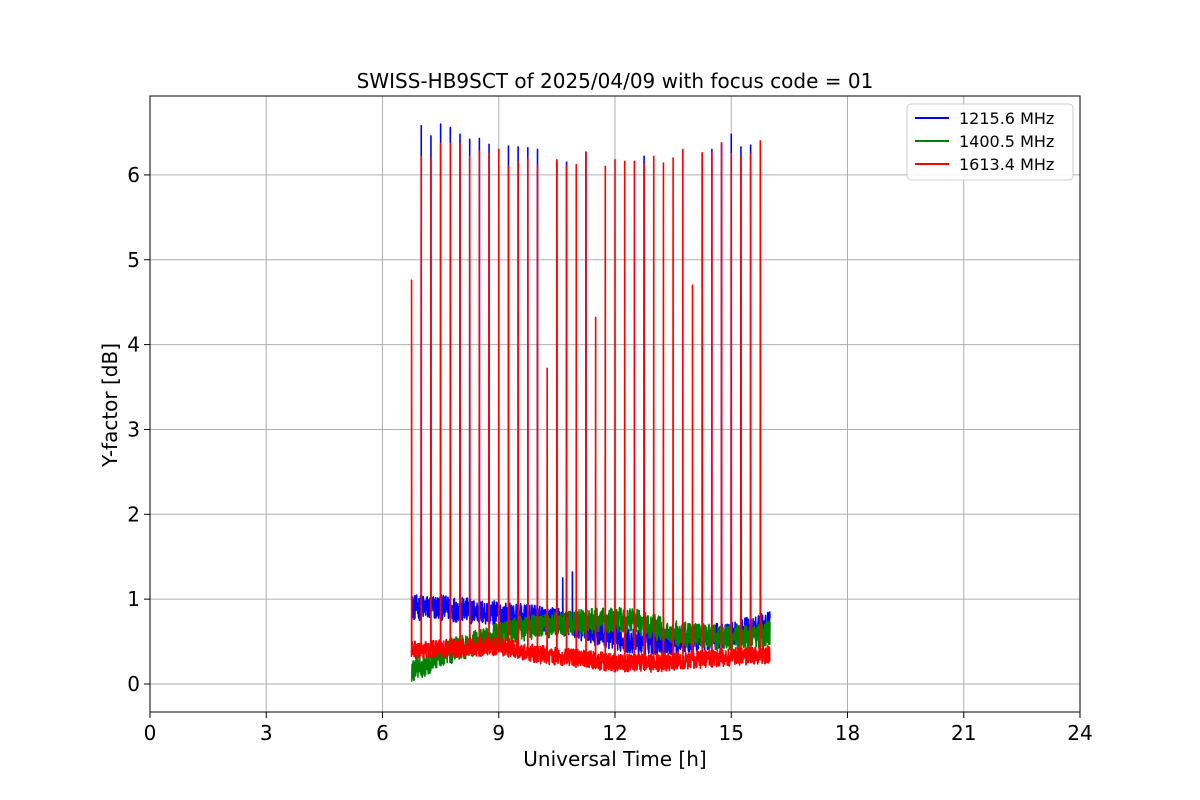  What do you see at coordinates (847, 733) in the screenshot?
I see `x-tick-label-6: 18` at bounding box center [847, 733].